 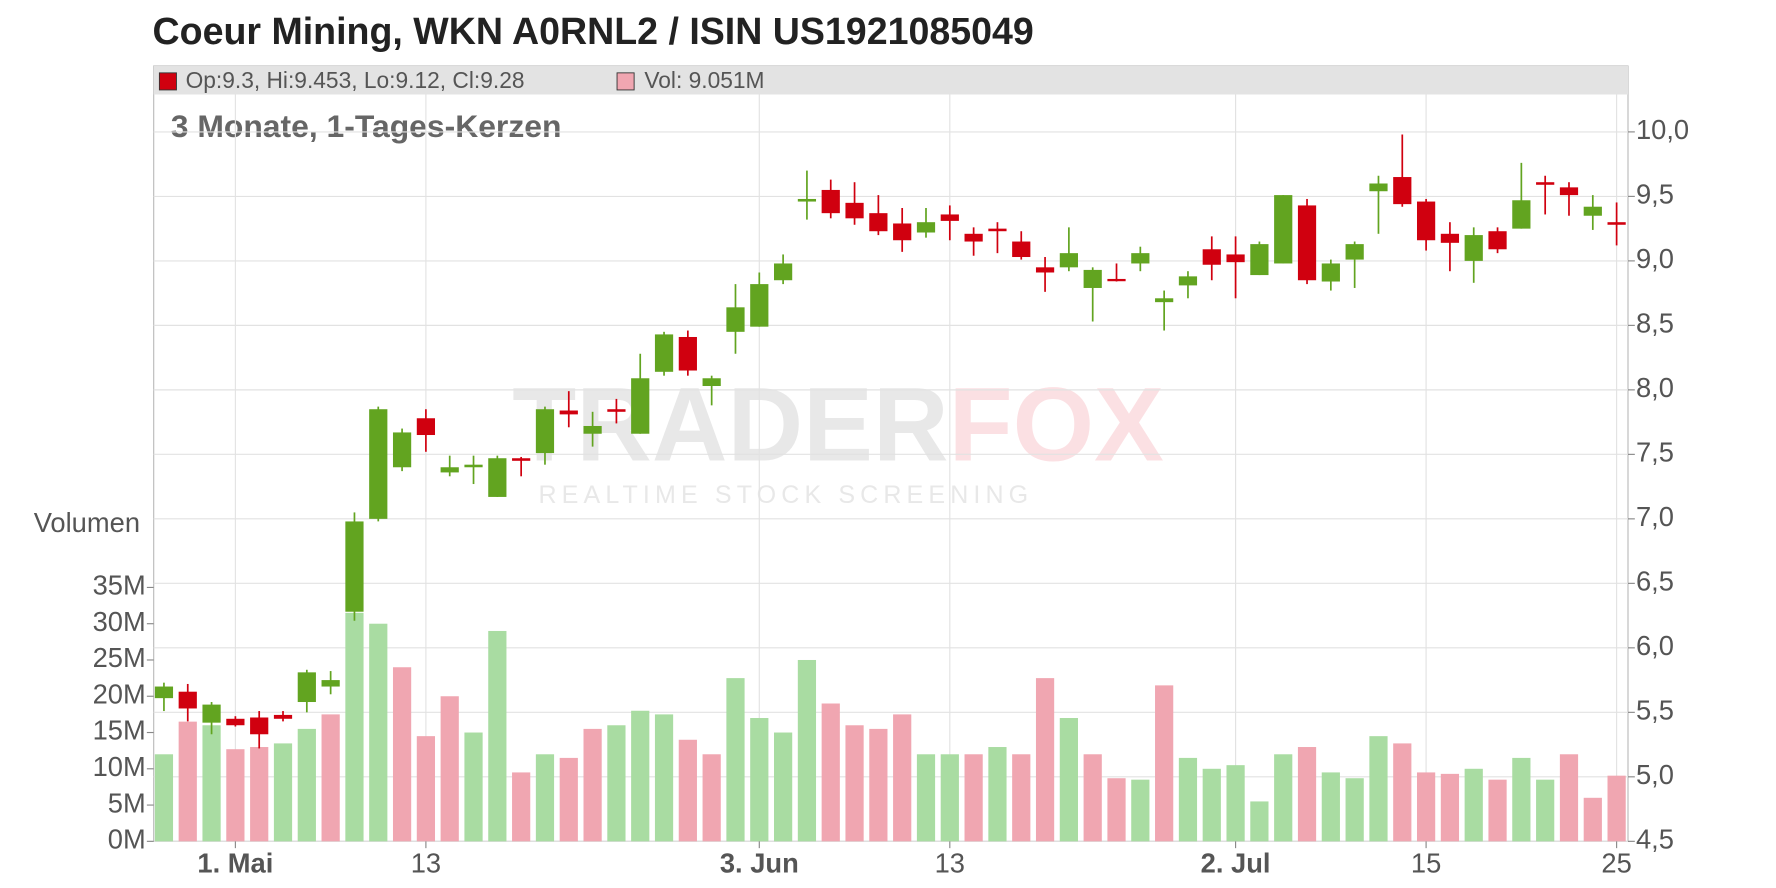 What do you see at coordinates (119, 730) in the screenshot?
I see `volume-tick-label: 15M` at bounding box center [119, 730].